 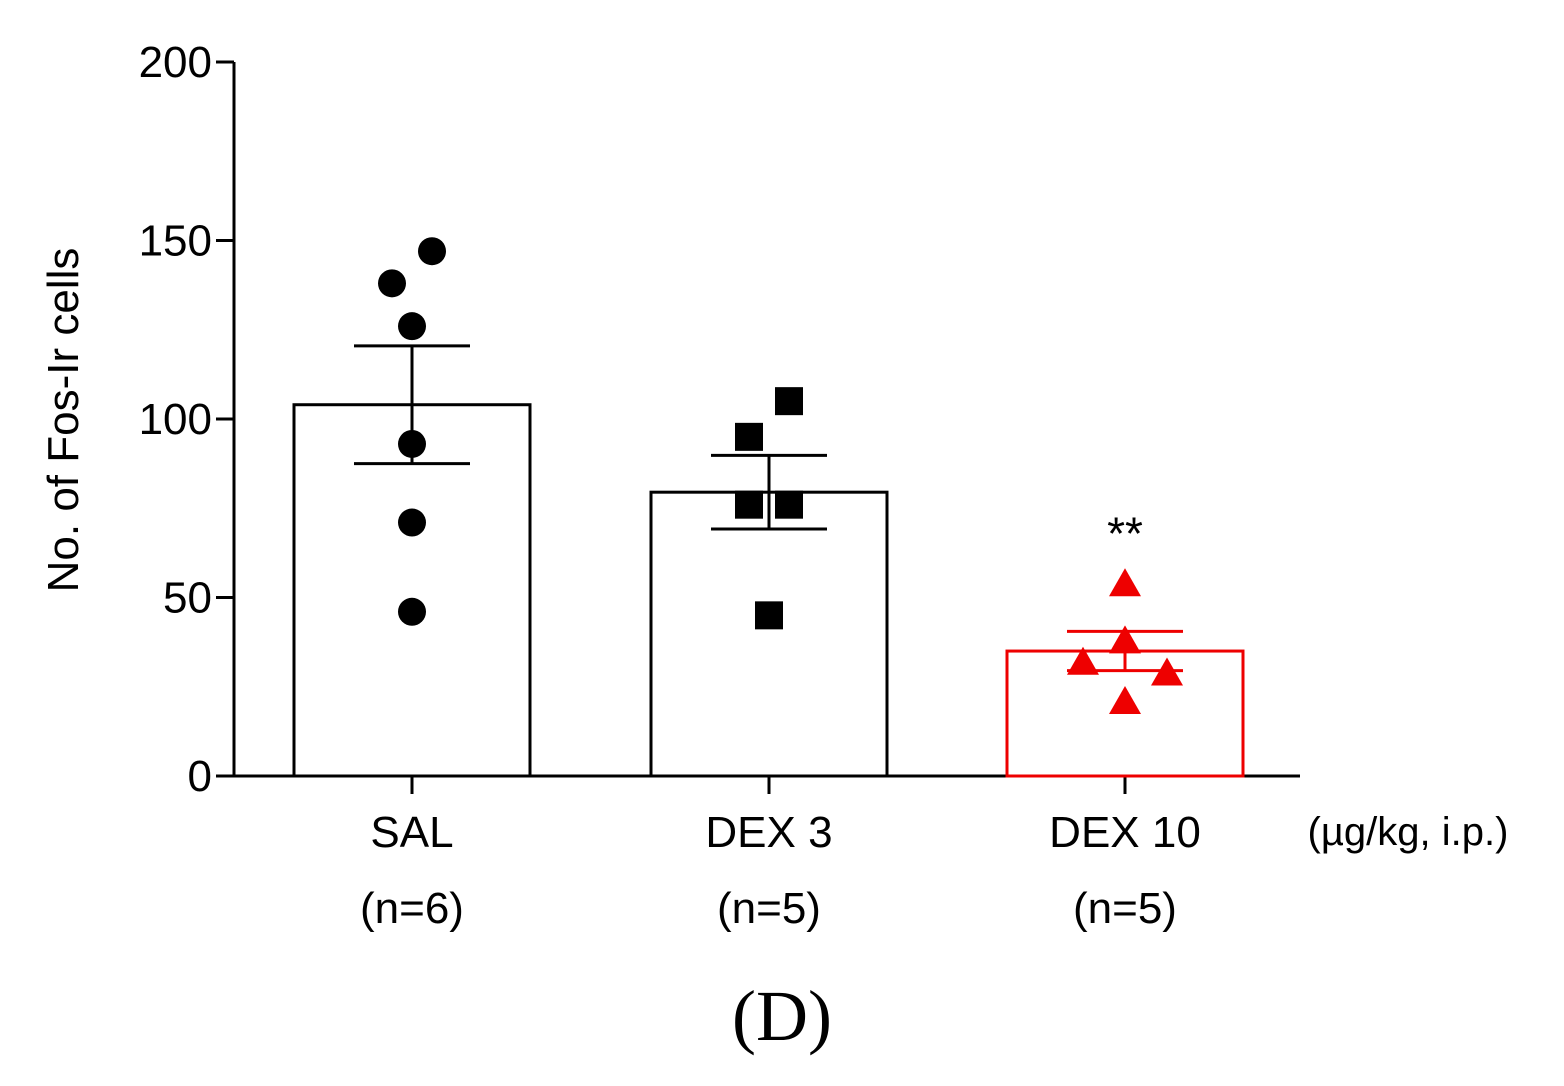 I want to click on n-label: (n=6), so click(x=412, y=908).